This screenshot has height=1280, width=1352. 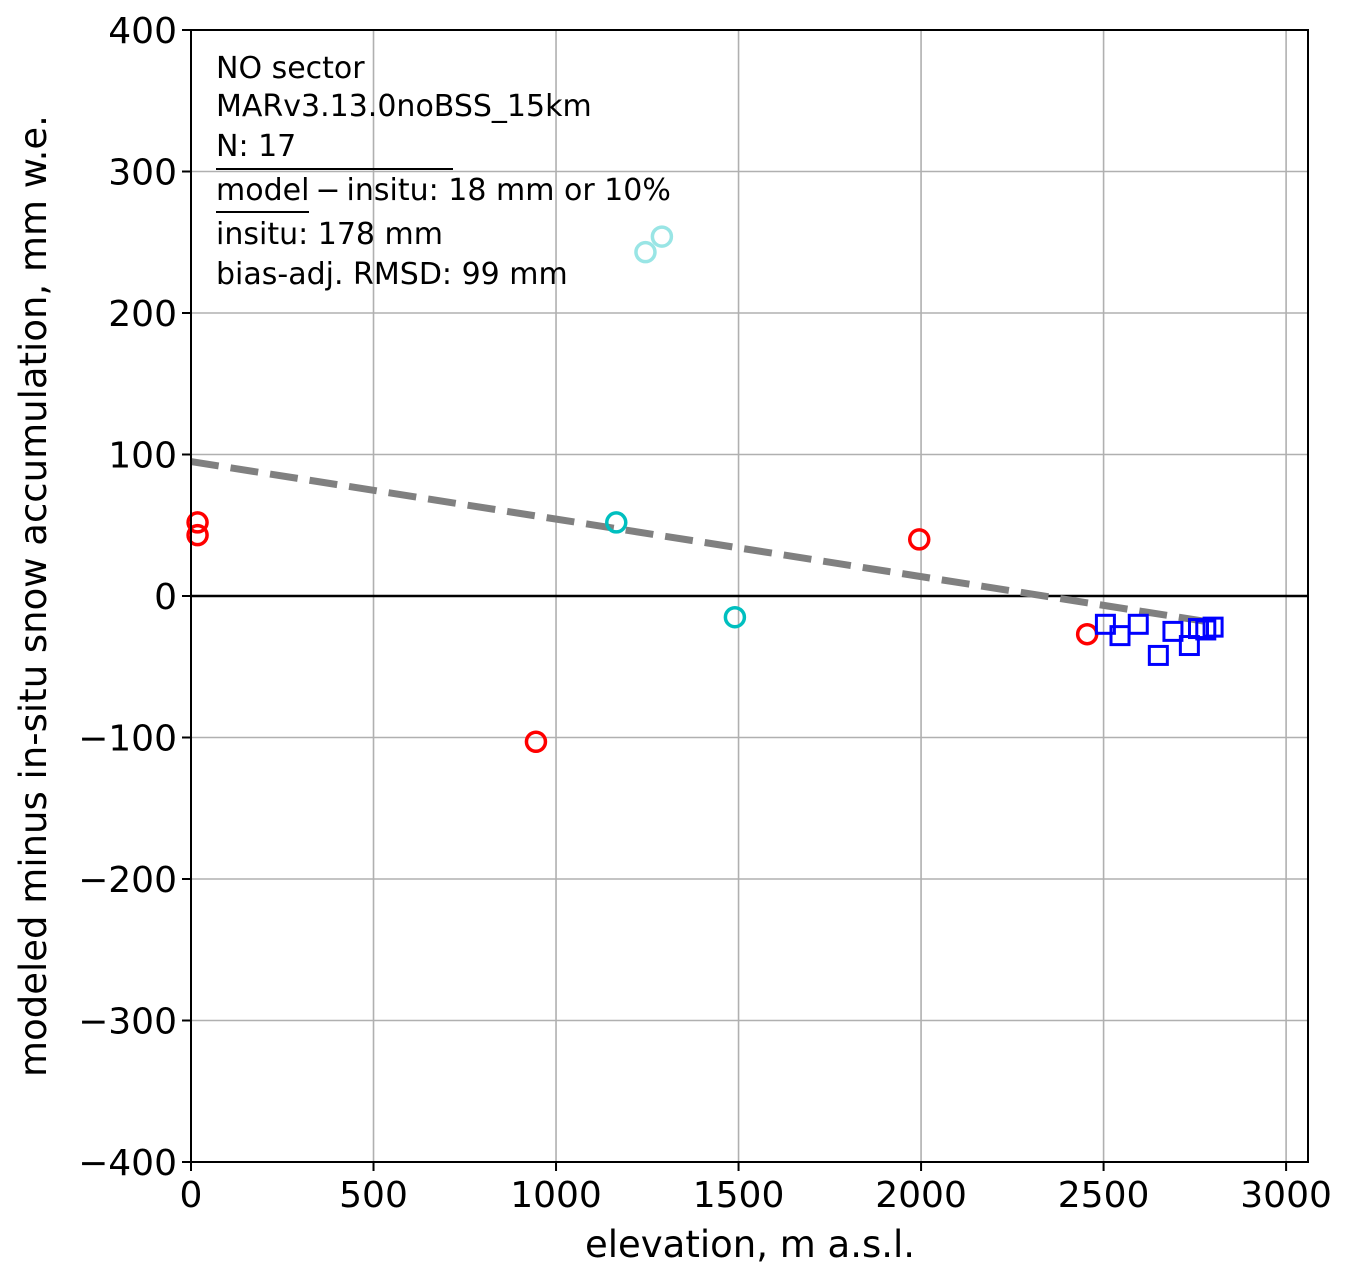 I want to click on x-tick-label: 2500, so click(x=1104, y=1195).